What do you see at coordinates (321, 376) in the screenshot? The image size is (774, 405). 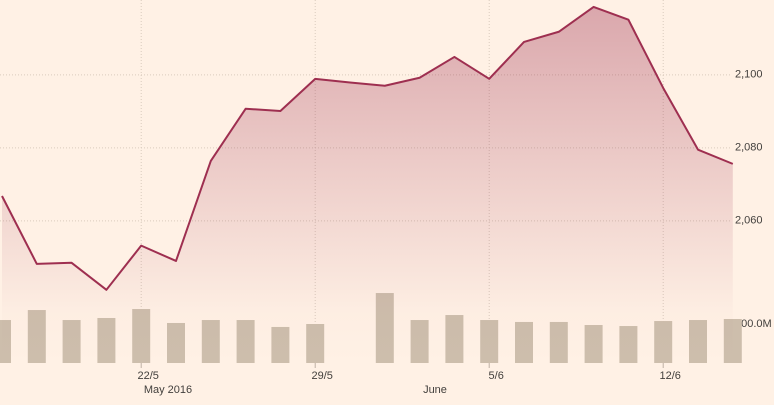 I see `x-tick-label: 29/5` at bounding box center [321, 376].